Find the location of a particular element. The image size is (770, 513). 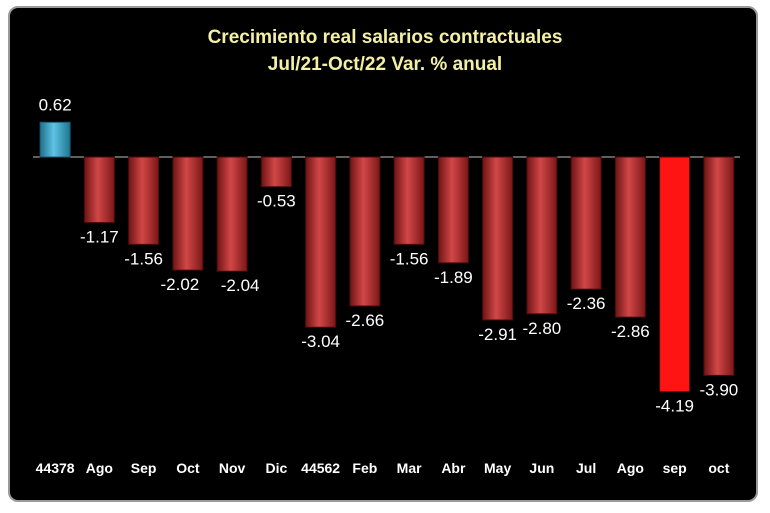

value-label-5: -0.53 is located at coordinates (276, 201).